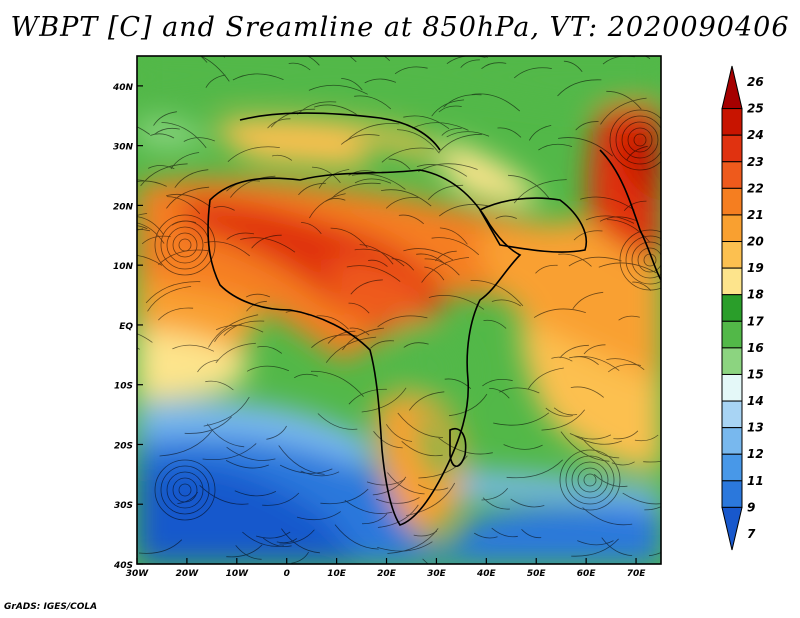 The width and height of the screenshot is (800, 618). I want to click on colorbar-label: 13, so click(755, 428).